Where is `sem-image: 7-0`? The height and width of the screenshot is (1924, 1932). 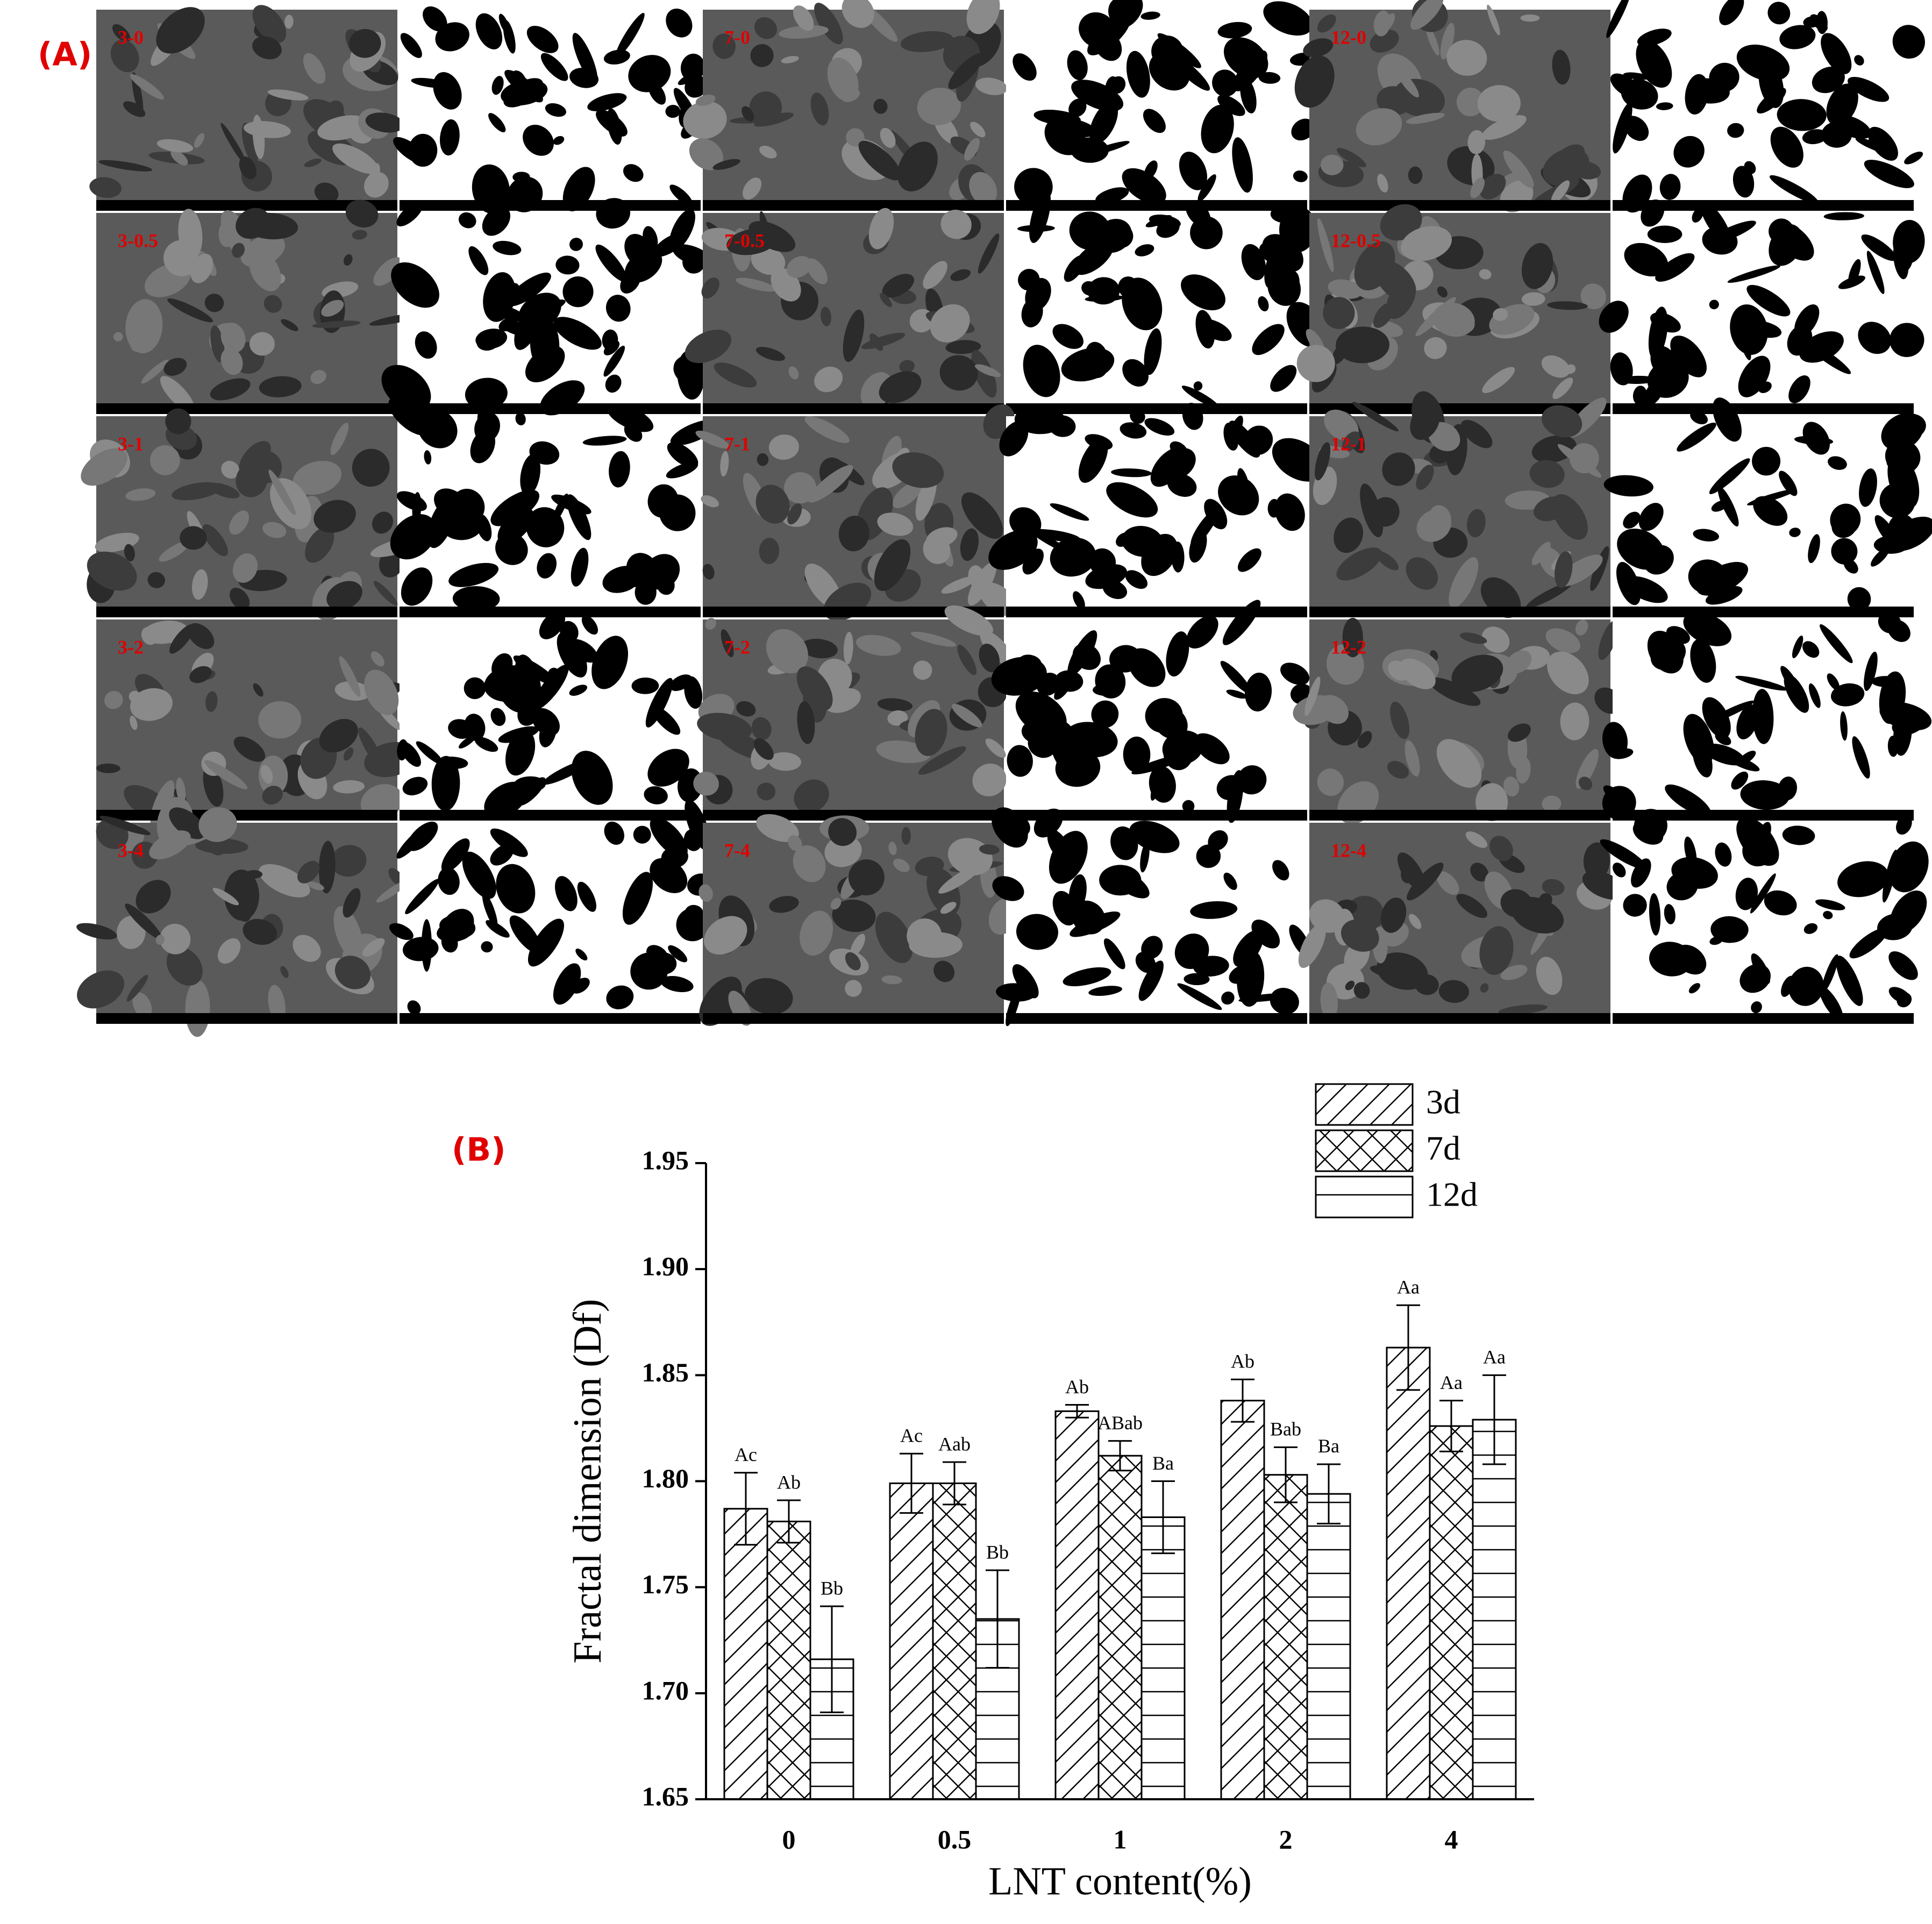 sem-image: 7-0 is located at coordinates (846, 105).